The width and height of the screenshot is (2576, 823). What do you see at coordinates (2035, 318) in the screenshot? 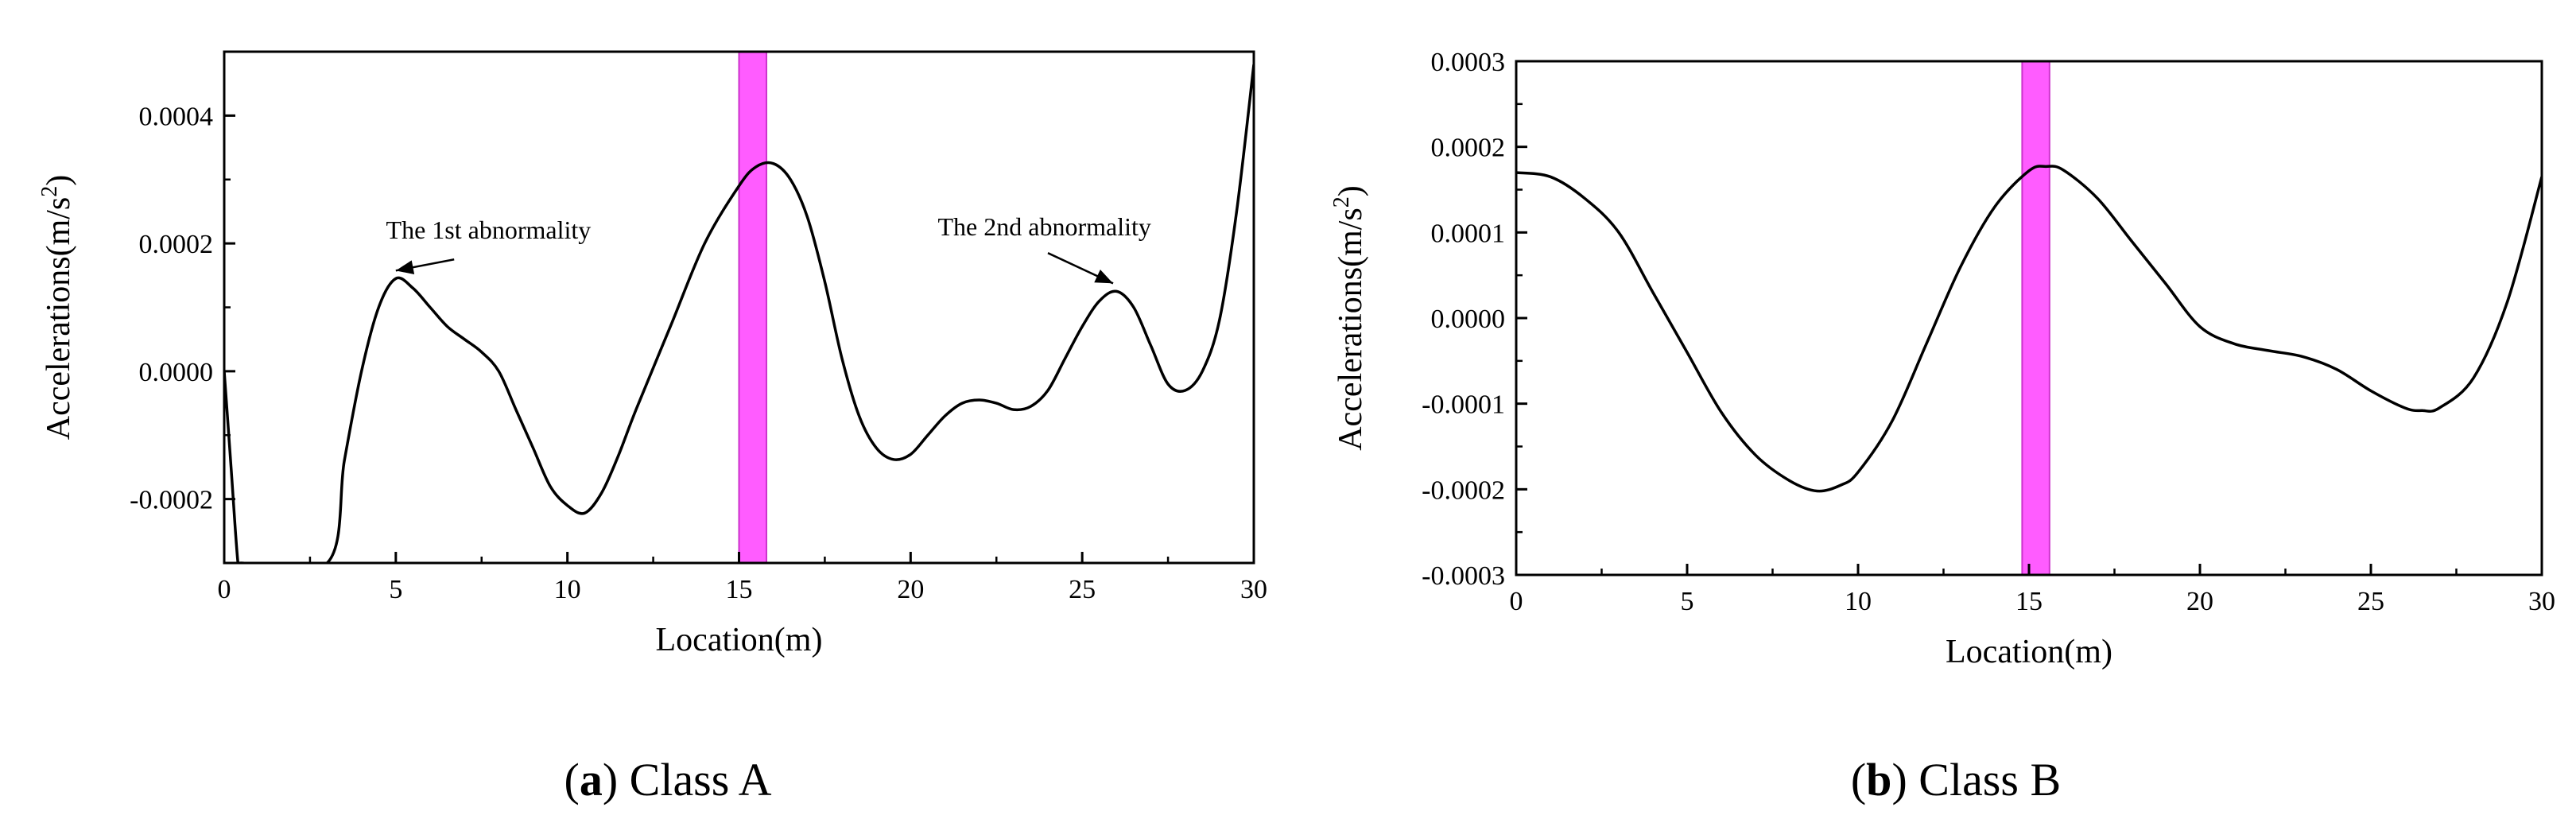
I see `highlight-band-b` at bounding box center [2035, 318].